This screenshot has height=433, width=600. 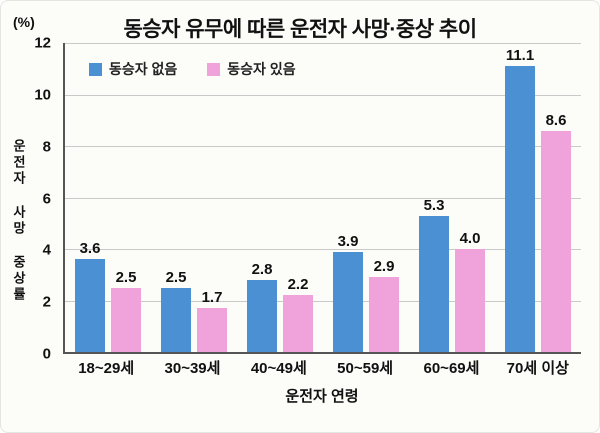 What do you see at coordinates (298, 285) in the screenshot?
I see `bar-value-label: 2.2` at bounding box center [298, 285].